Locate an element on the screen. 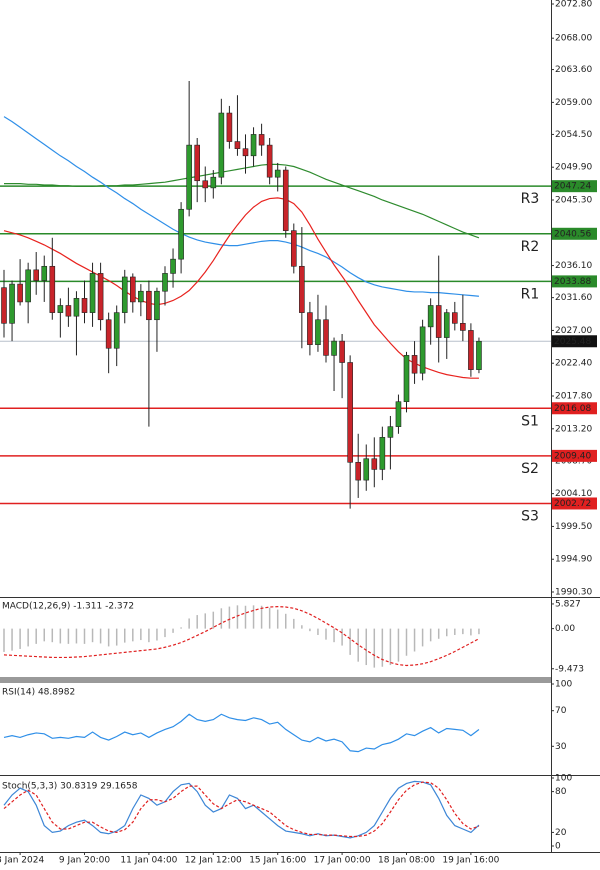 The image size is (600, 870). y-tick-label: 2063.60 is located at coordinates (573, 70).